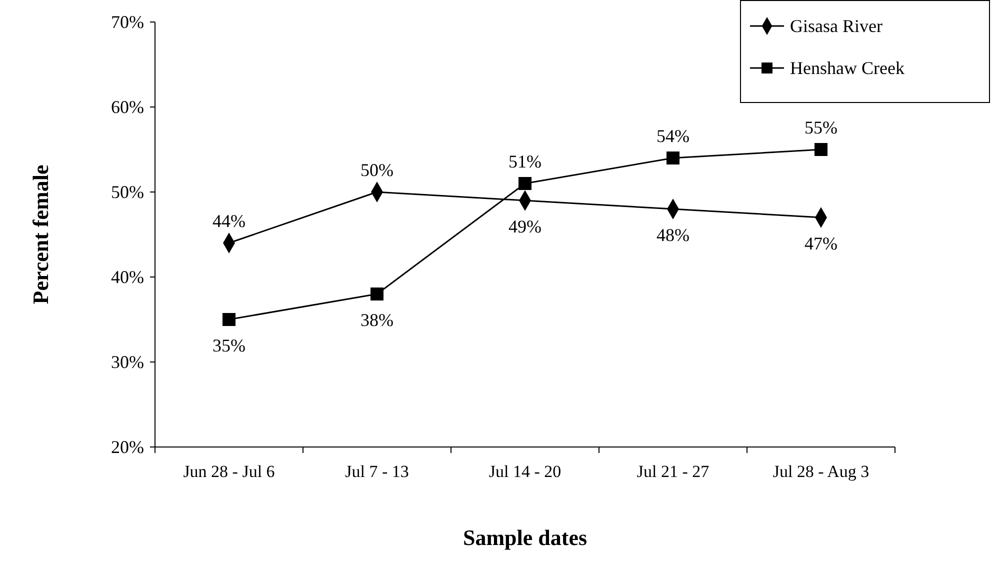 The height and width of the screenshot is (579, 993). What do you see at coordinates (229, 221) in the screenshot?
I see `data-label: 44%` at bounding box center [229, 221].